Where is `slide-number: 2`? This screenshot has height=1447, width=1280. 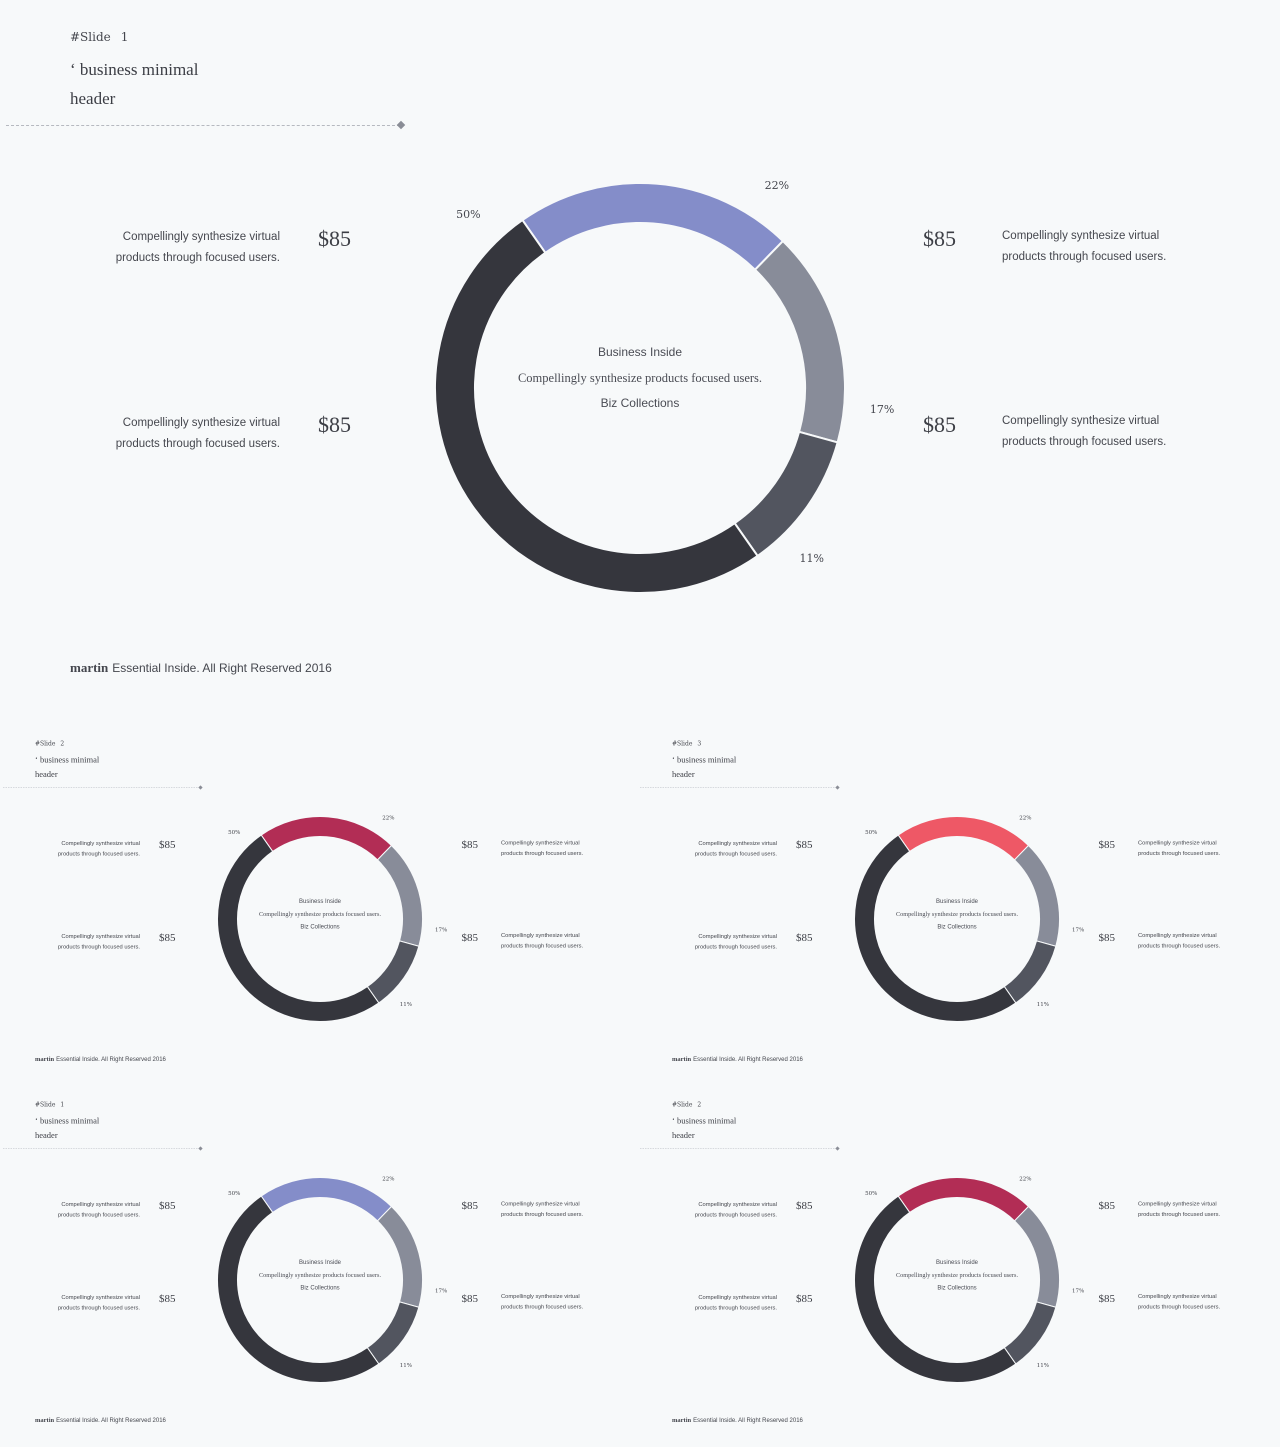
slide-number: 2 is located at coordinates (62, 743).